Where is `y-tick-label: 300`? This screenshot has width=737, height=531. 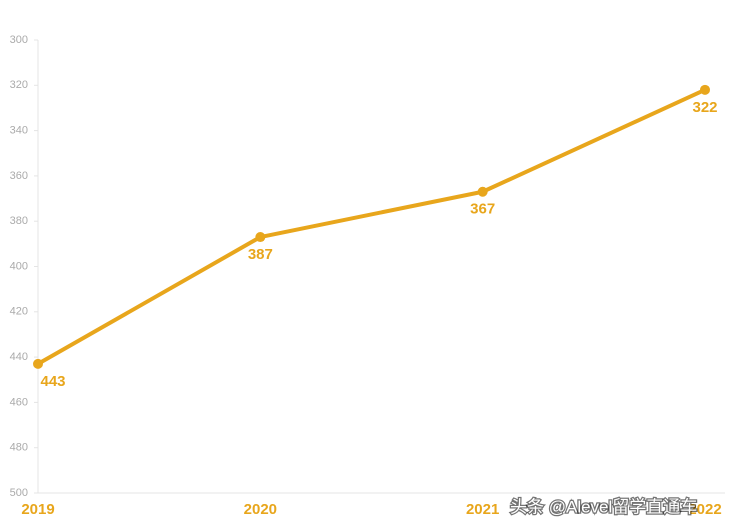
y-tick-label: 300 is located at coordinates (19, 40).